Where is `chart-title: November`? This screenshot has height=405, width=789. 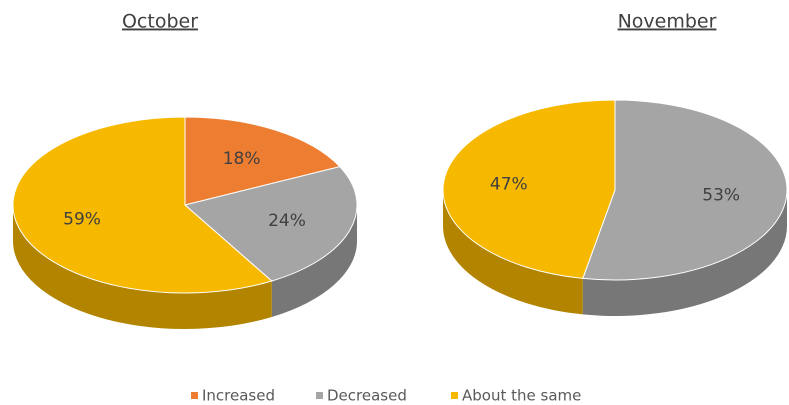
chart-title: November is located at coordinates (667, 22).